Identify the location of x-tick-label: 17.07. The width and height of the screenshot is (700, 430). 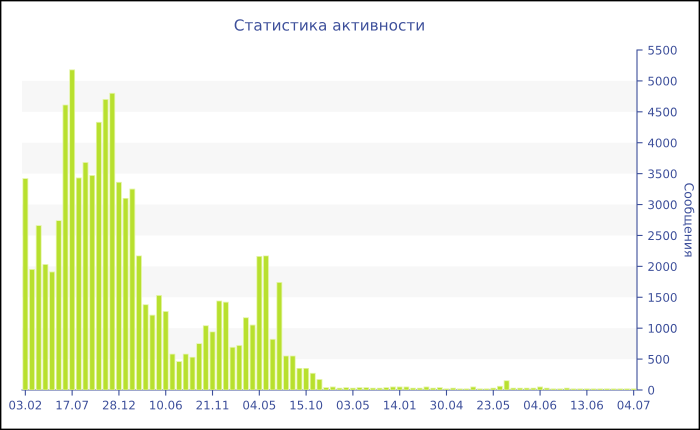
(72, 405).